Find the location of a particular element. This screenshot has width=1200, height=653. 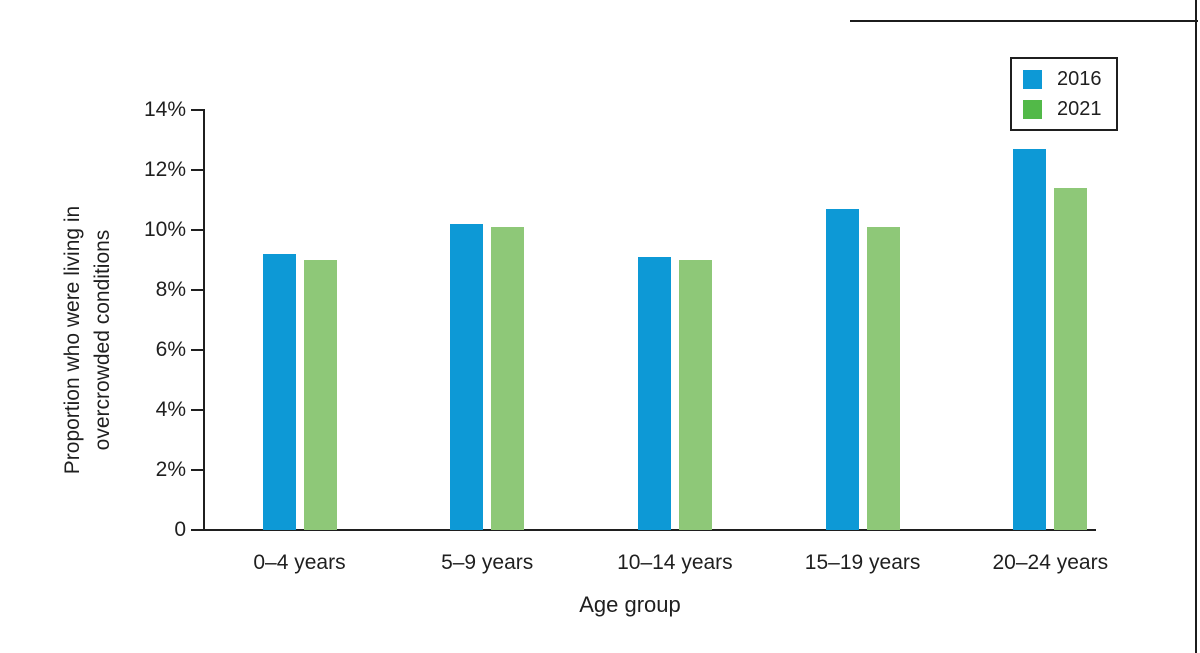

bar-2016-group2 is located at coordinates (654, 393).